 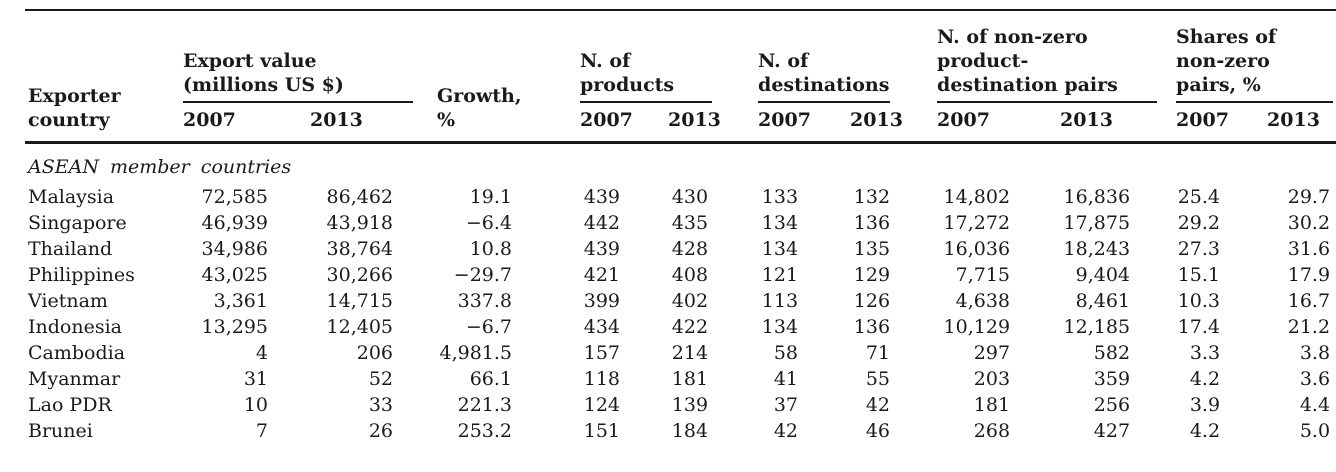 I want to click on cell-export-2007: 46,939, so click(x=234, y=223).